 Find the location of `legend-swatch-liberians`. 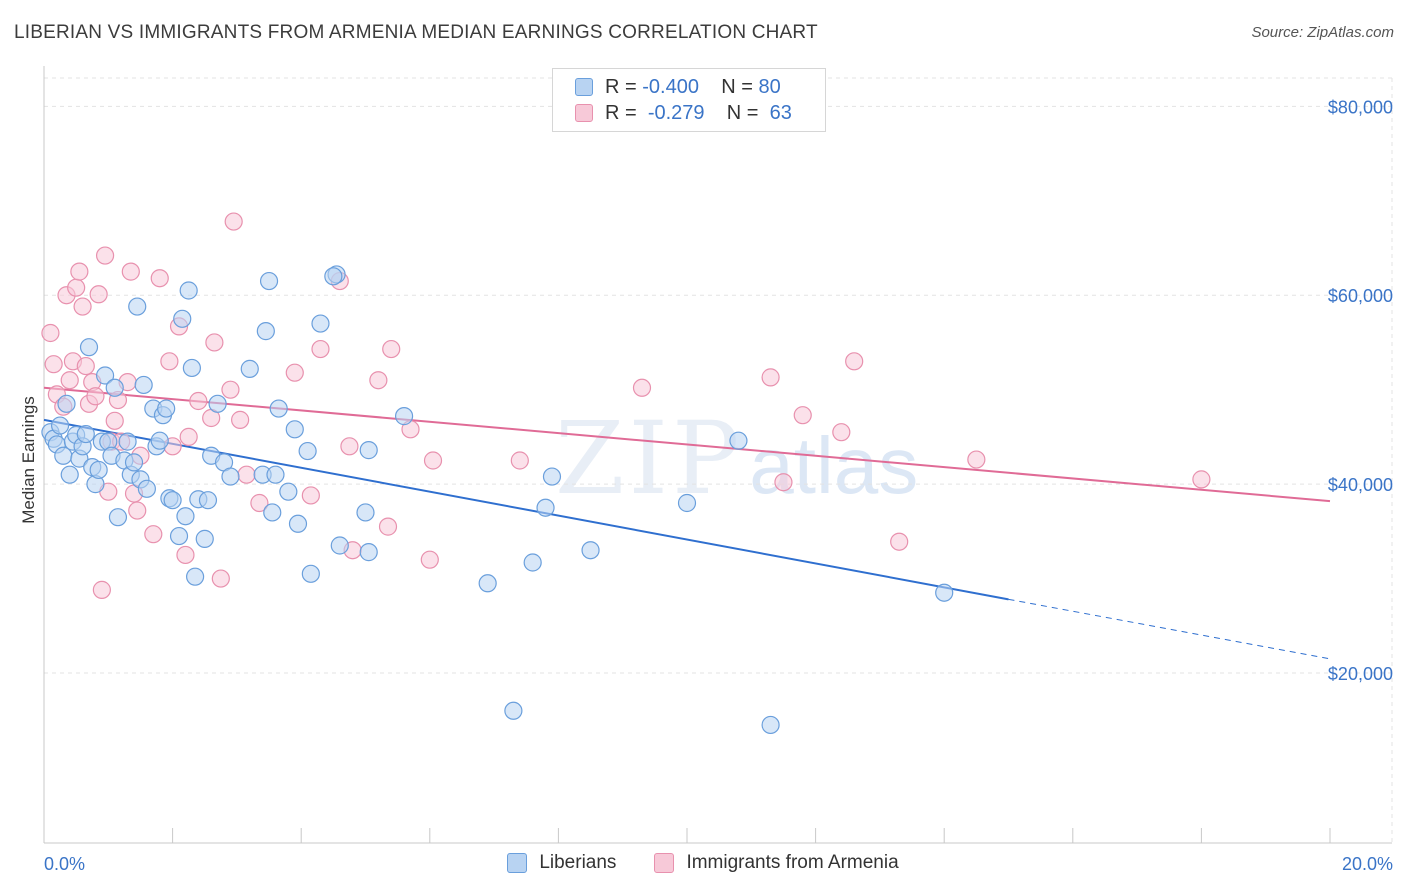

legend-swatch-liberians is located at coordinates (517, 863).